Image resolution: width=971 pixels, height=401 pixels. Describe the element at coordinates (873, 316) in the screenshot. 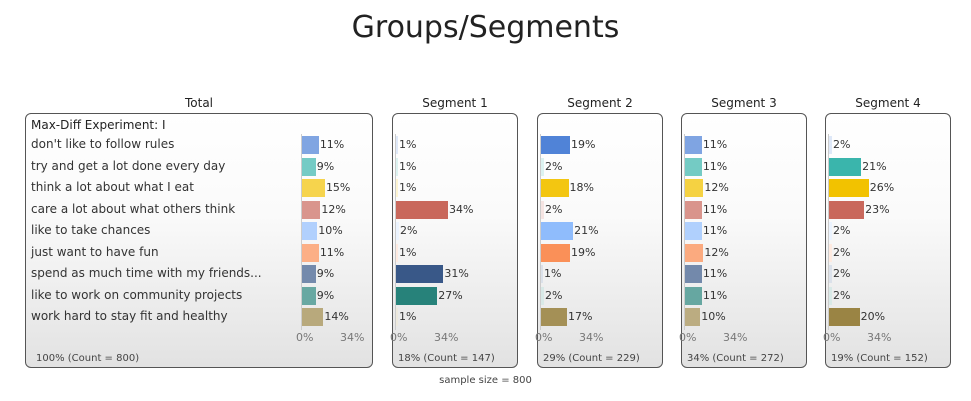

I see `data-label: 20%` at that location.